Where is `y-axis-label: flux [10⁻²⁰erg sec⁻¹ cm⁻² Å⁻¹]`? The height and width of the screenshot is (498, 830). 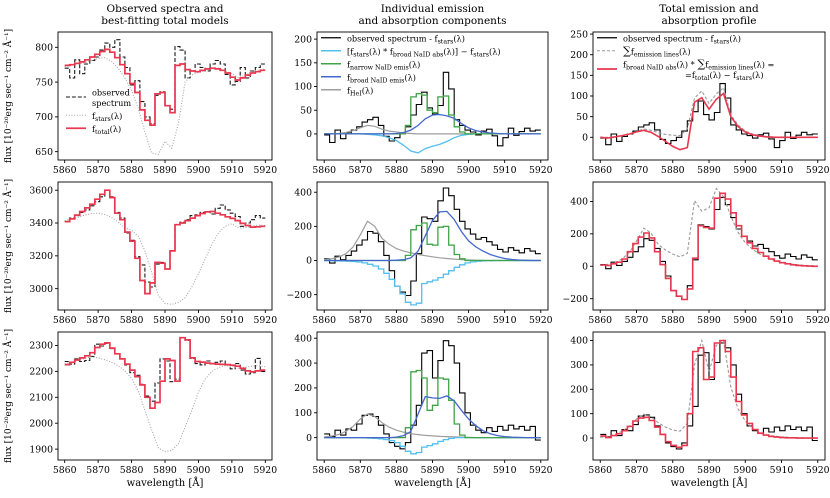 y-axis-label: flux [10⁻²⁰erg sec⁻¹ cm⁻² Å⁻¹] is located at coordinates (8, 396).